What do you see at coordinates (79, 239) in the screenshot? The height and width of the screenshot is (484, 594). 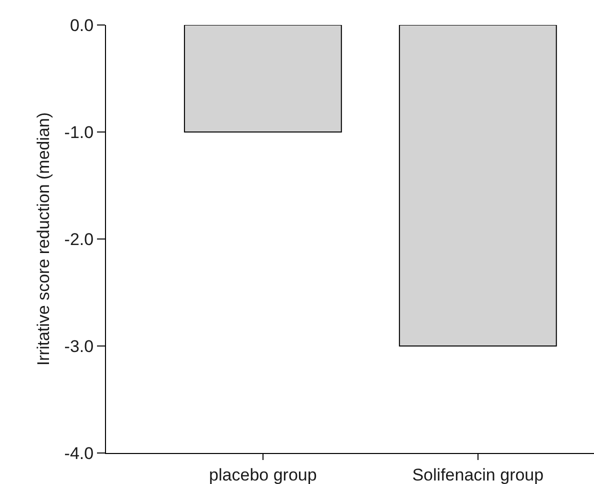 I see `y-tick-label: -2.0` at bounding box center [79, 239].